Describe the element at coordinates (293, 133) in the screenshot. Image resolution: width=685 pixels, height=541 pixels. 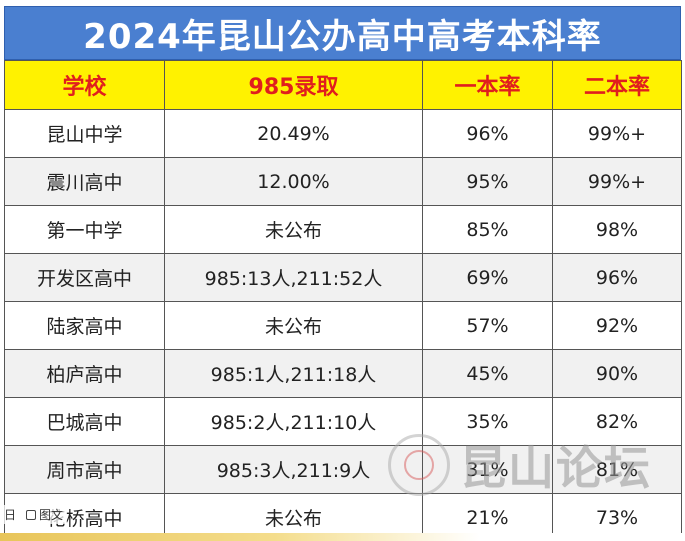
I see `cell-985: 20.49%` at that location.